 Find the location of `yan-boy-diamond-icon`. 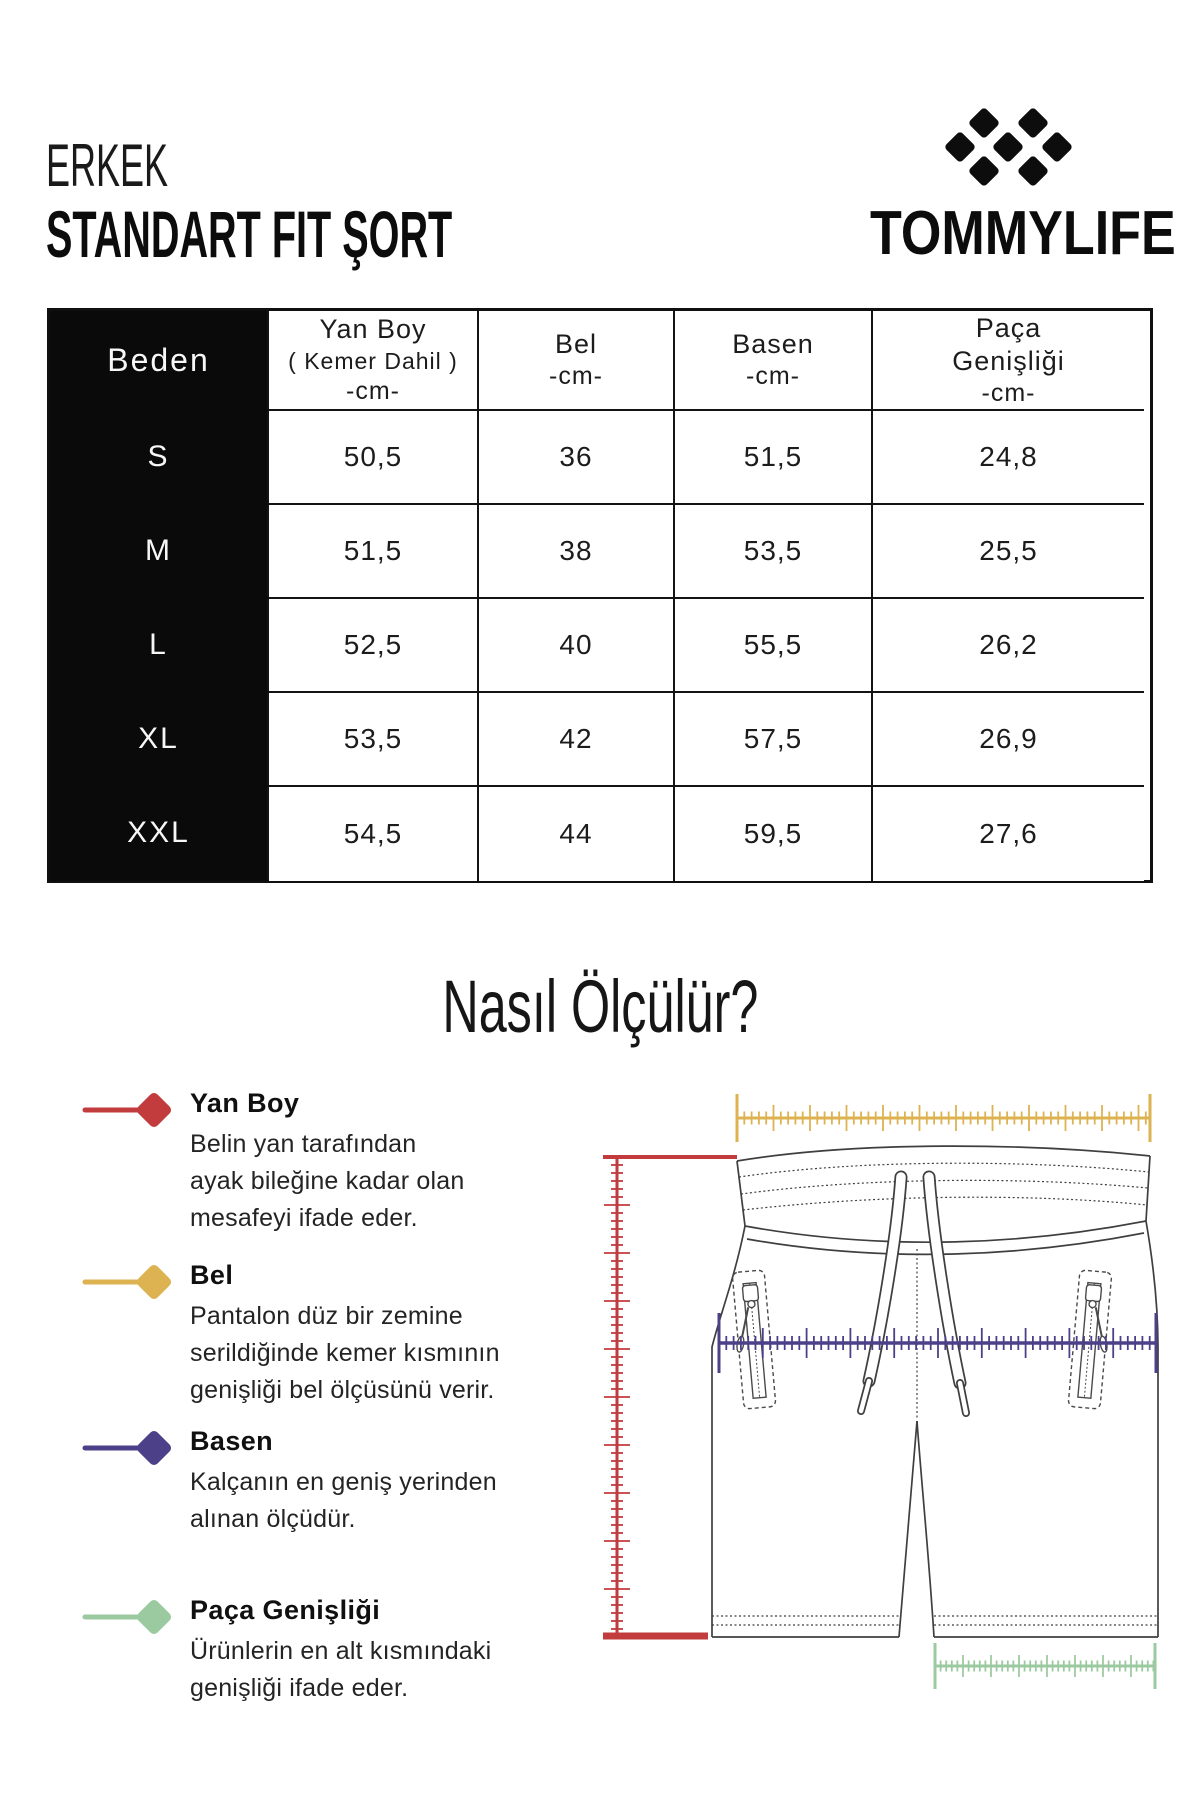

yan-boy-diamond-icon is located at coordinates (127, 1110).